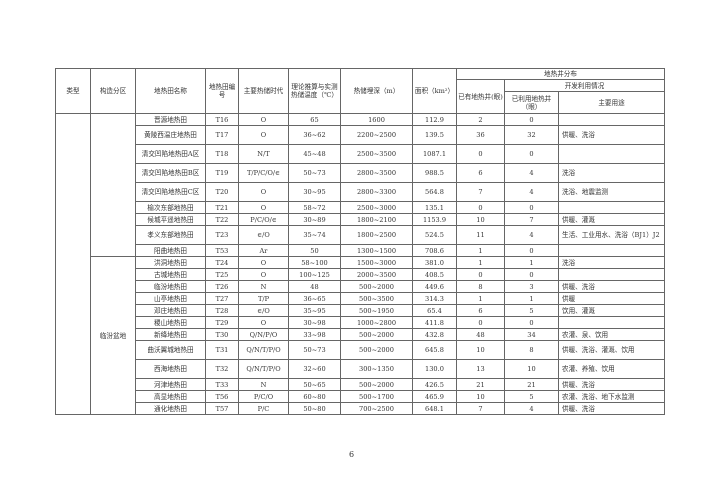 This screenshot has width=707, height=500. I want to click on era-cell: Q/N/P/O, so click(263, 334).